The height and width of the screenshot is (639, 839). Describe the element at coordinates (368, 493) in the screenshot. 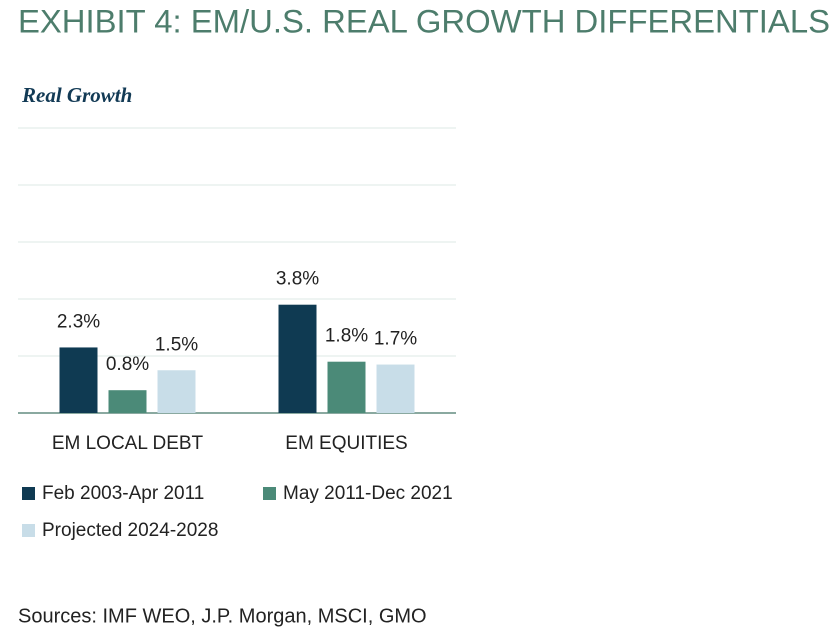

I see `legend-label: May 2011-Dec 2021` at that location.